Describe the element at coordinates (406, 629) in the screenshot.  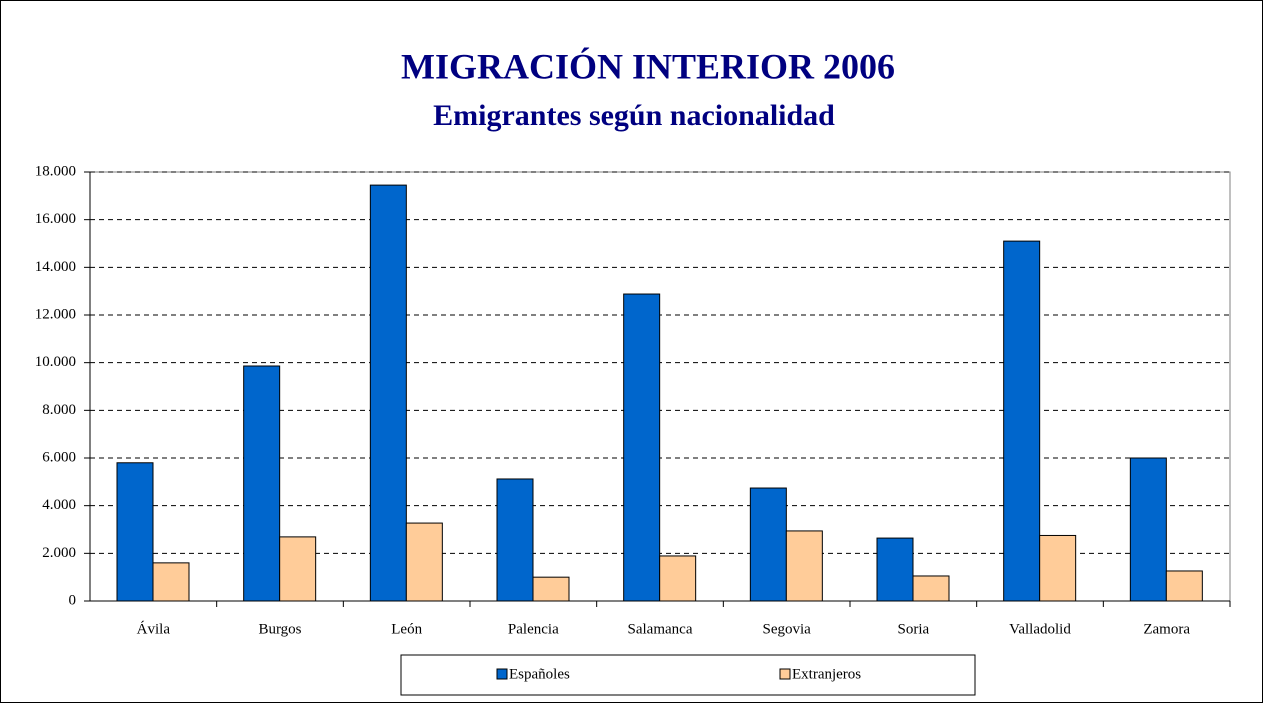
I see `x-tick-label: León` at that location.